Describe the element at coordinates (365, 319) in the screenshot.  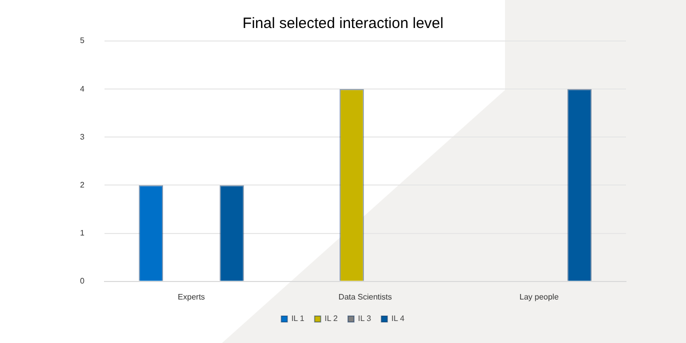
I see `legend-label: IL 3` at that location.